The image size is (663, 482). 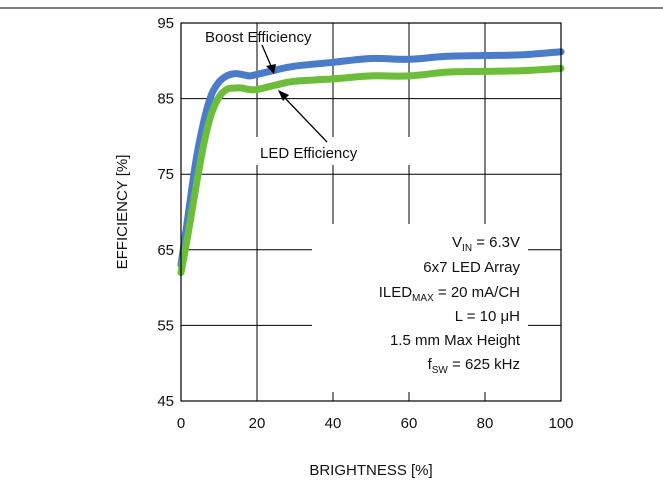 I want to click on x-tick-label: 20, so click(x=257, y=423).